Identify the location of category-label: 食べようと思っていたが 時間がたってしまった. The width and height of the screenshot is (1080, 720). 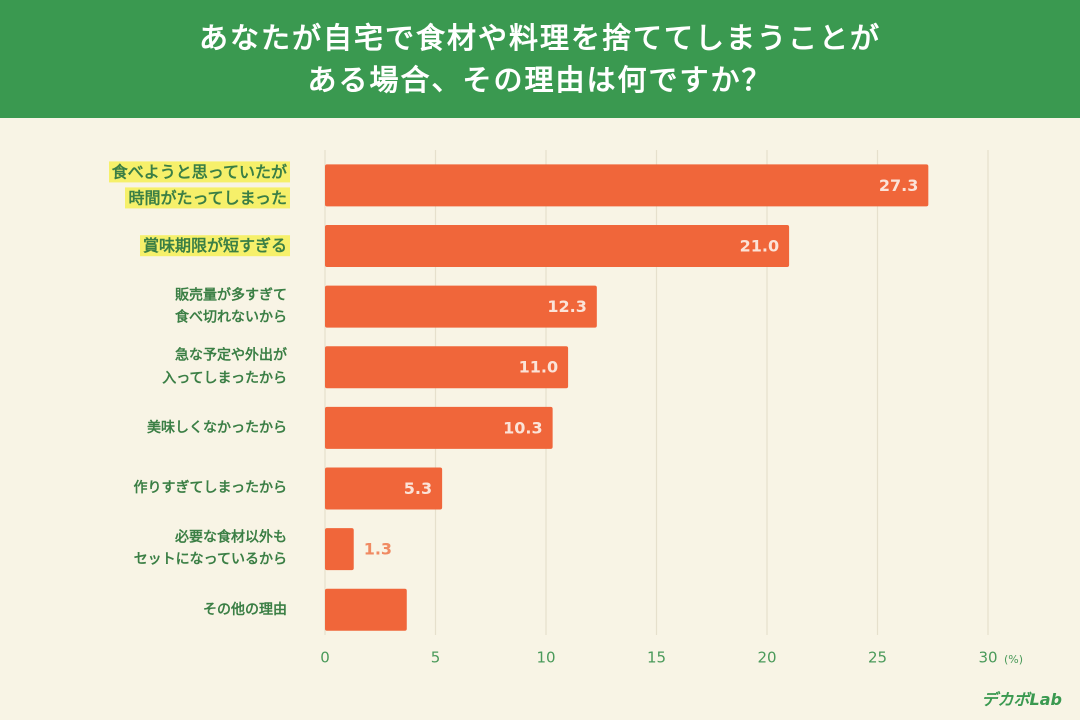
(160, 185).